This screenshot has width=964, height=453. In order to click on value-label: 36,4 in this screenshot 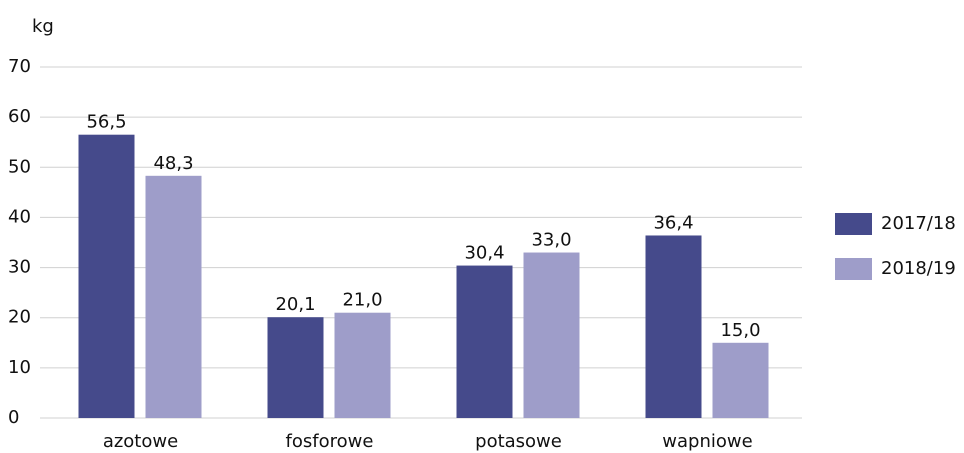, I will do `click(673, 222)`.